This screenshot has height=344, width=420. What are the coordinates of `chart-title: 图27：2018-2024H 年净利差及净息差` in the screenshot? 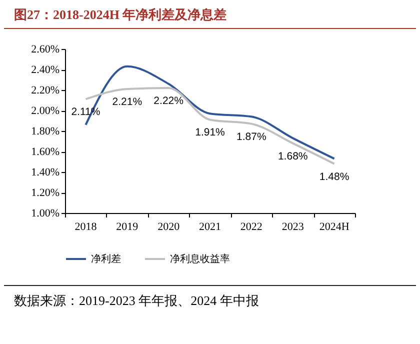 It's located at (210, 14).